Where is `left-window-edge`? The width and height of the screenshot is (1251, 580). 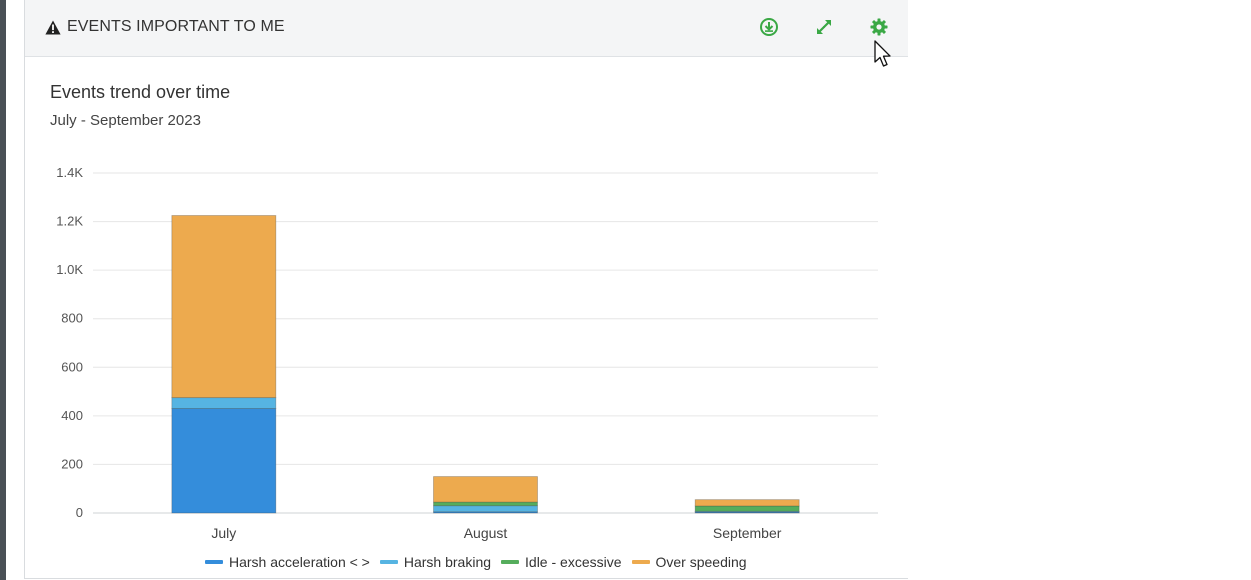 left-window-edge is located at coordinates (3, 290).